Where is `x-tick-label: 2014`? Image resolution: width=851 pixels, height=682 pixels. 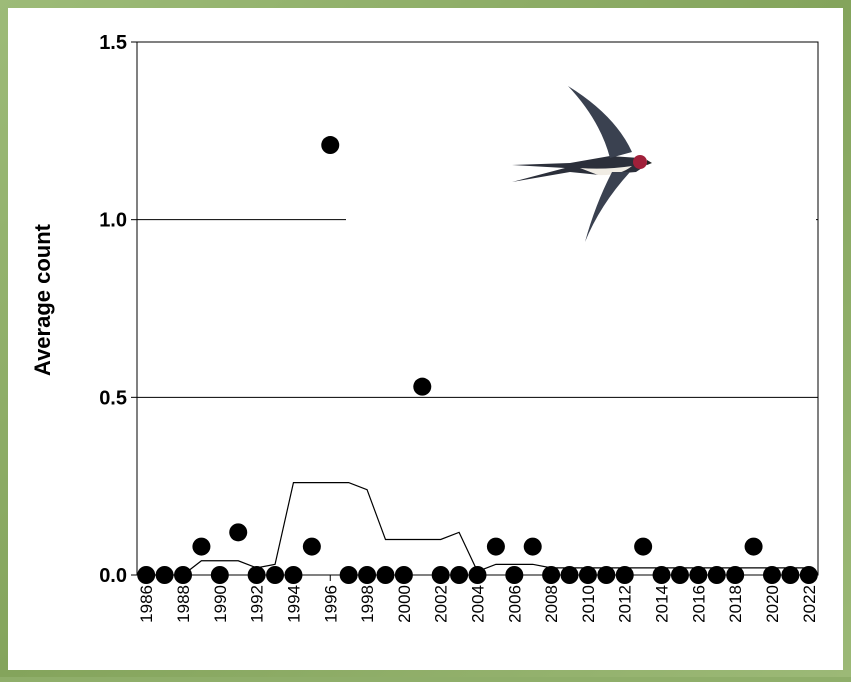
x-tick-label: 2014 is located at coordinates (662, 604).